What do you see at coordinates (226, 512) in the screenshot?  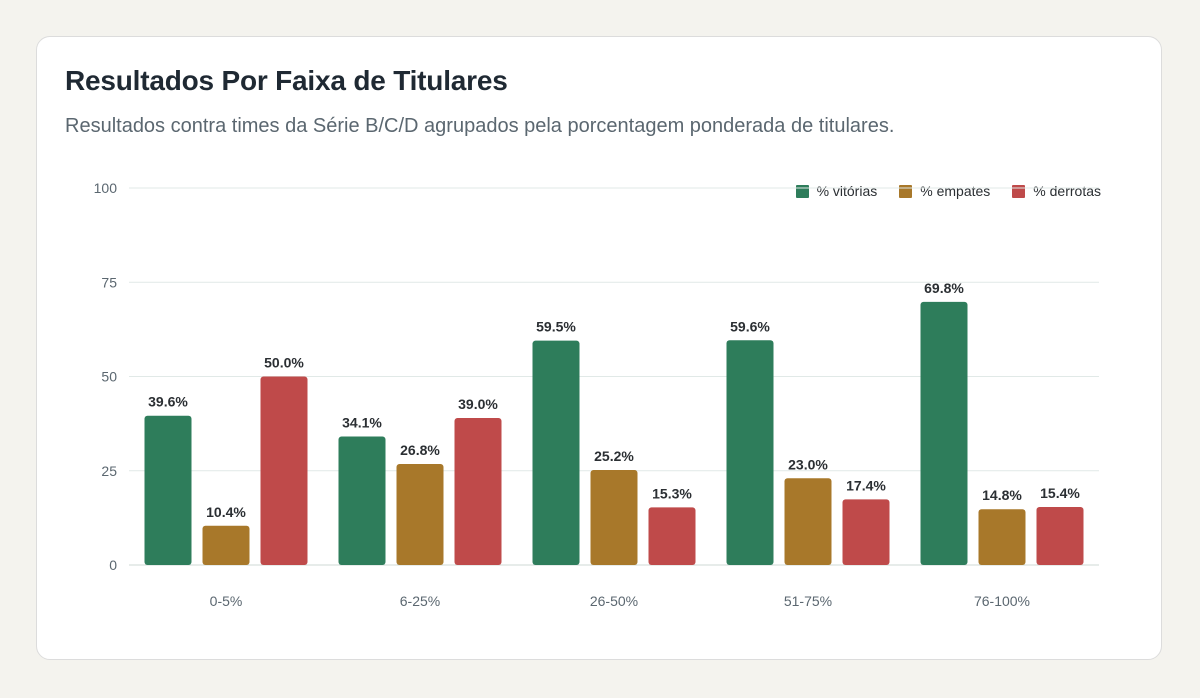 I see `data-label: 10.4%` at bounding box center [226, 512].